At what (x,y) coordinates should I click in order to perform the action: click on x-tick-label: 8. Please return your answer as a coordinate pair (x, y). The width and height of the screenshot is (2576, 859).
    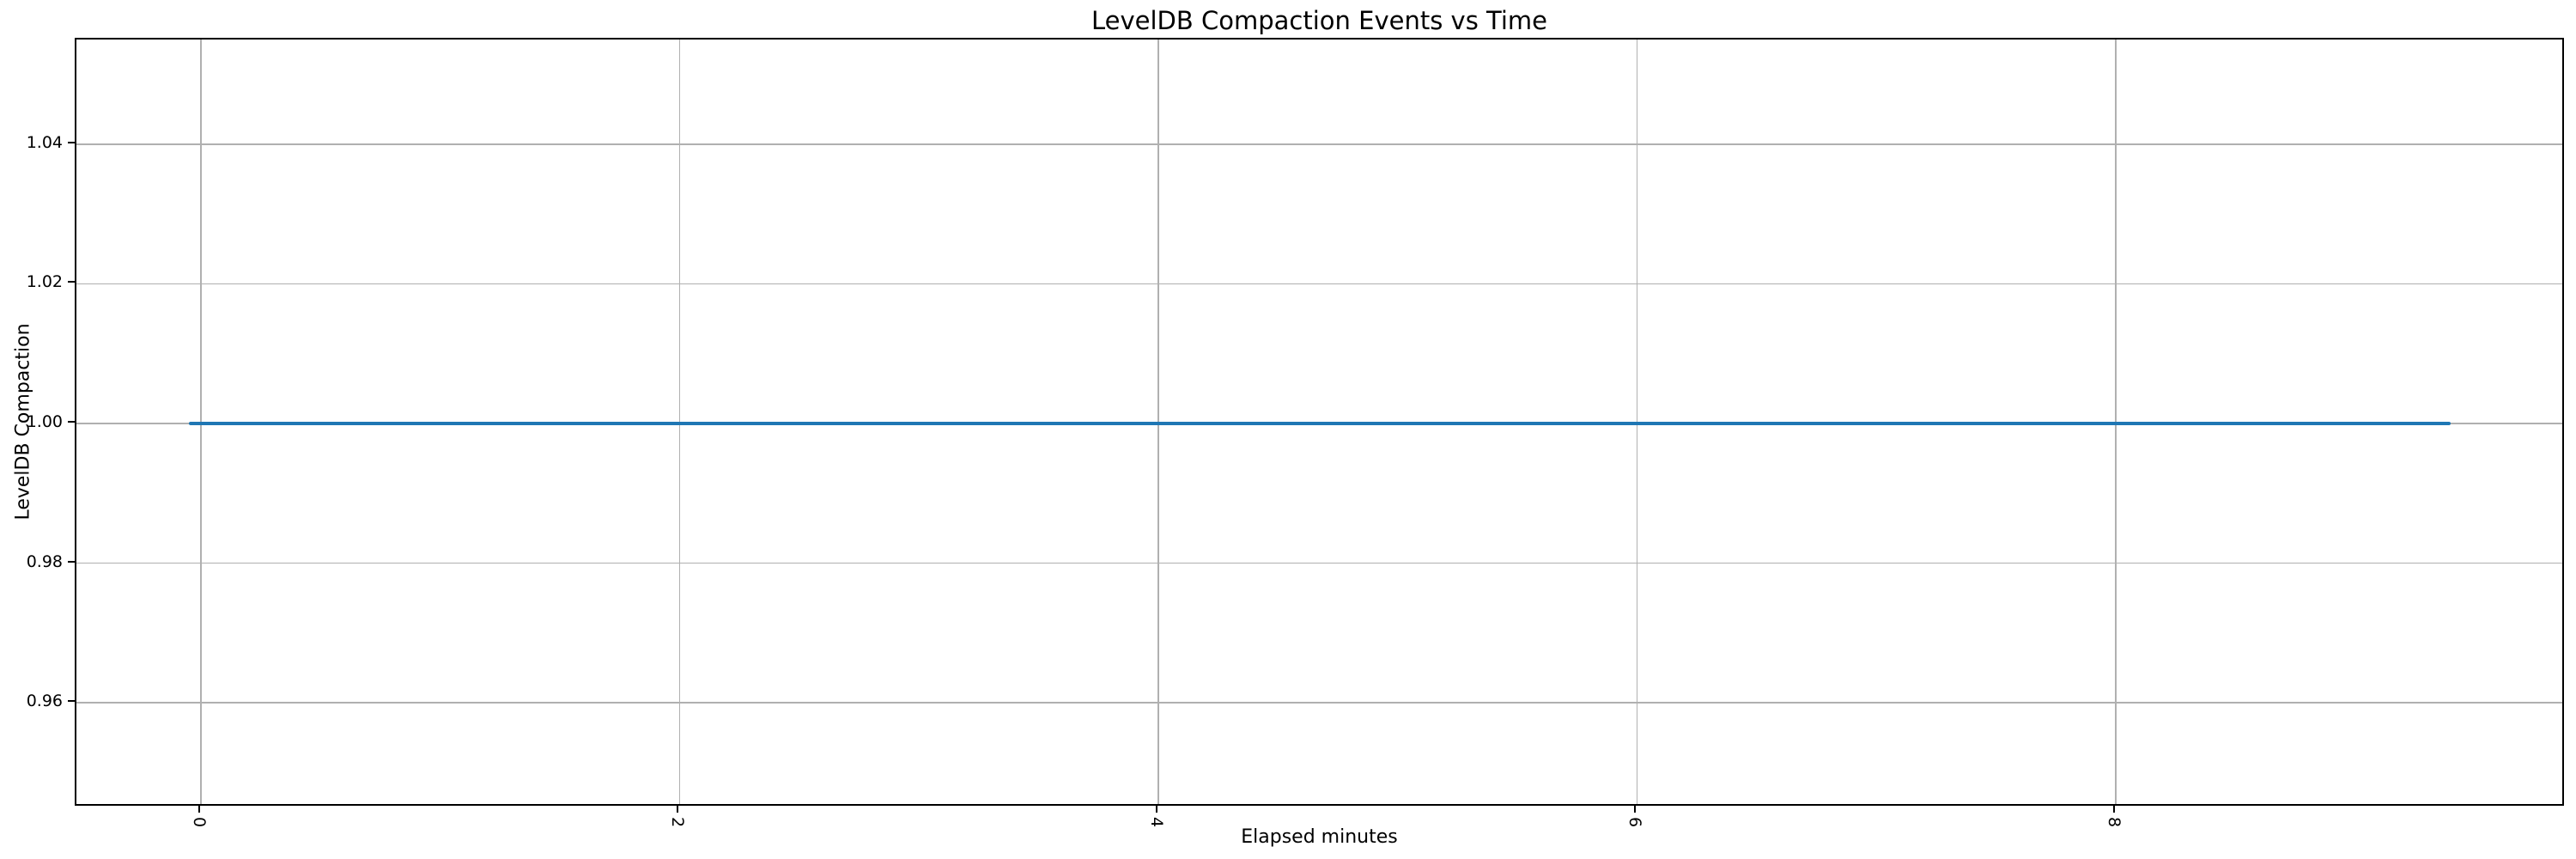
    Looking at the image, I should click on (2113, 822).